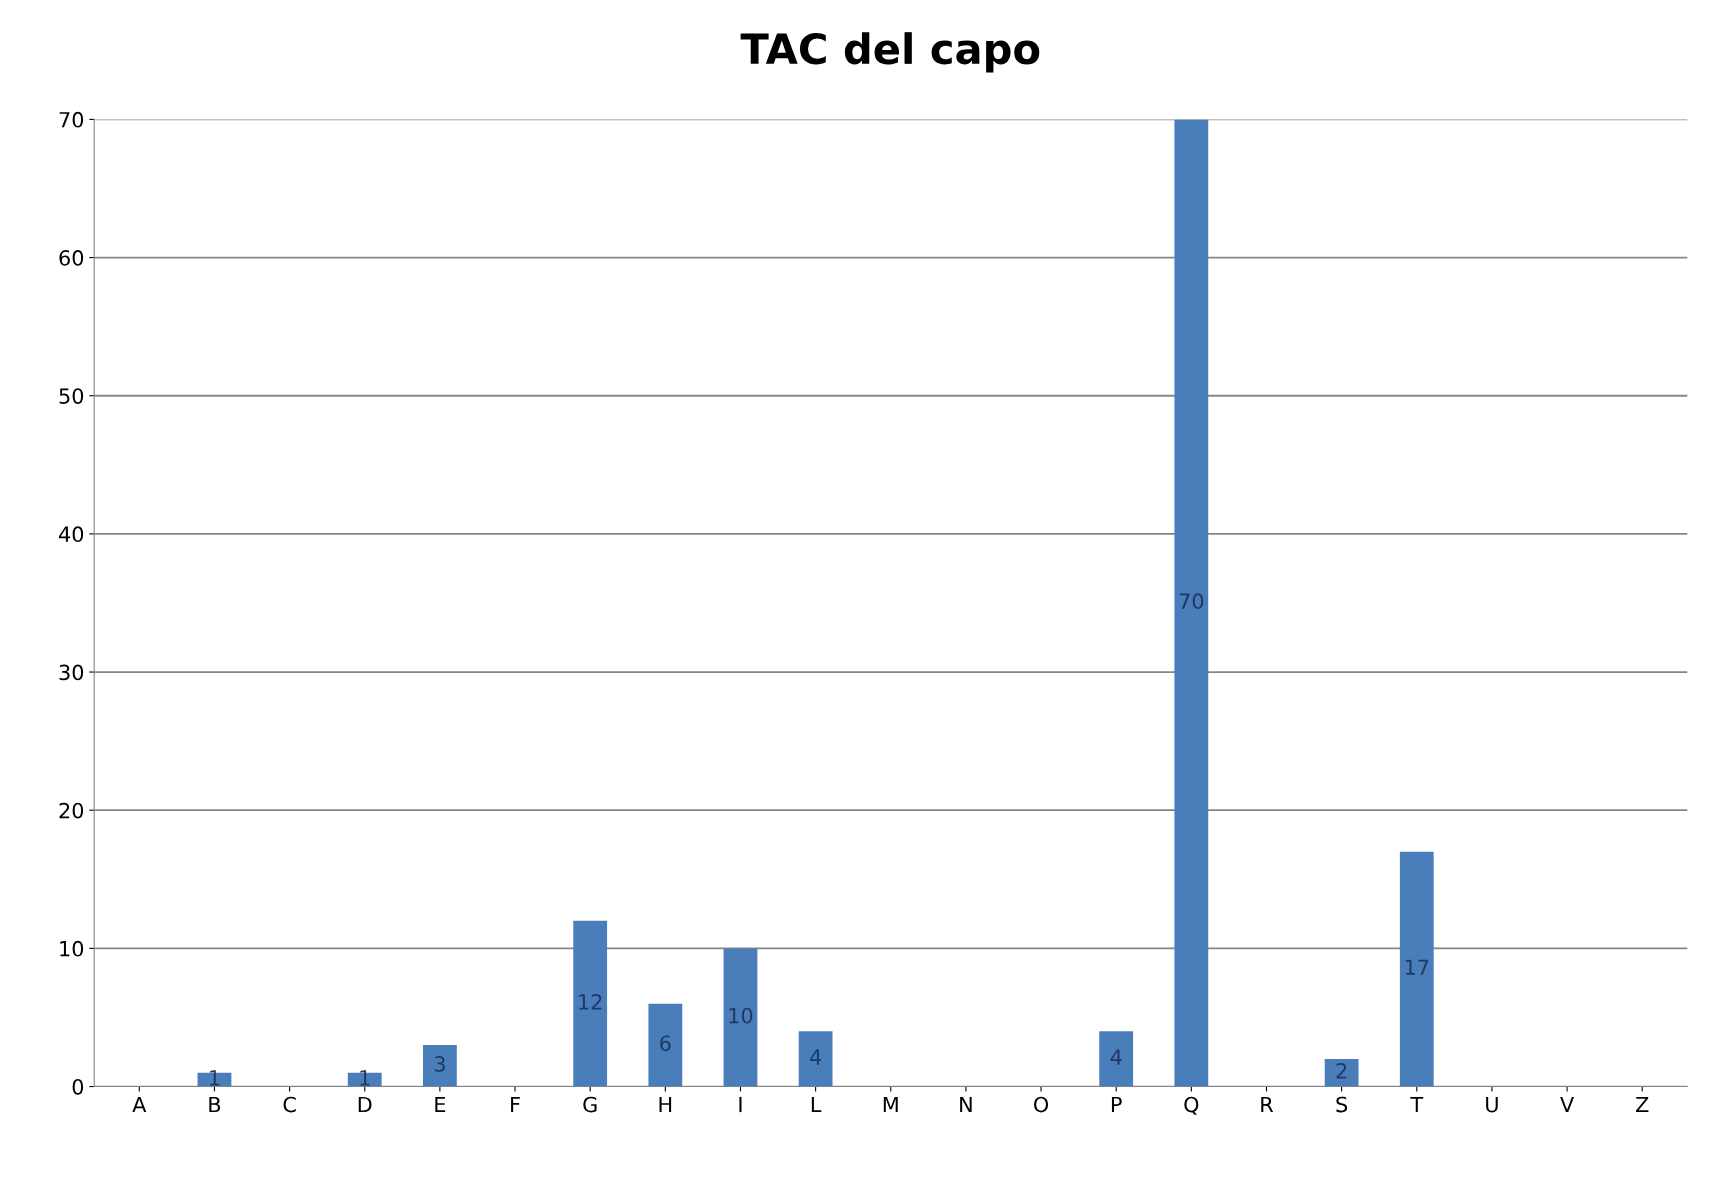 This screenshot has height=1194, width=1713. Describe the element at coordinates (1567, 1104) in the screenshot. I see `x-tick-label: V` at that location.